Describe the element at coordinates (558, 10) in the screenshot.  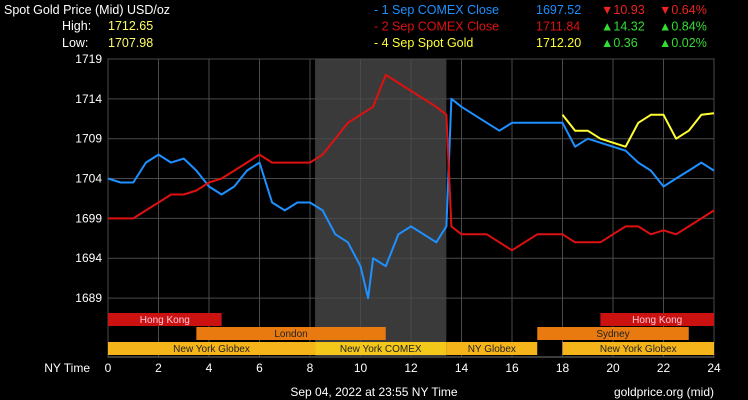
I see `legend-price: 1697.52` at that location.